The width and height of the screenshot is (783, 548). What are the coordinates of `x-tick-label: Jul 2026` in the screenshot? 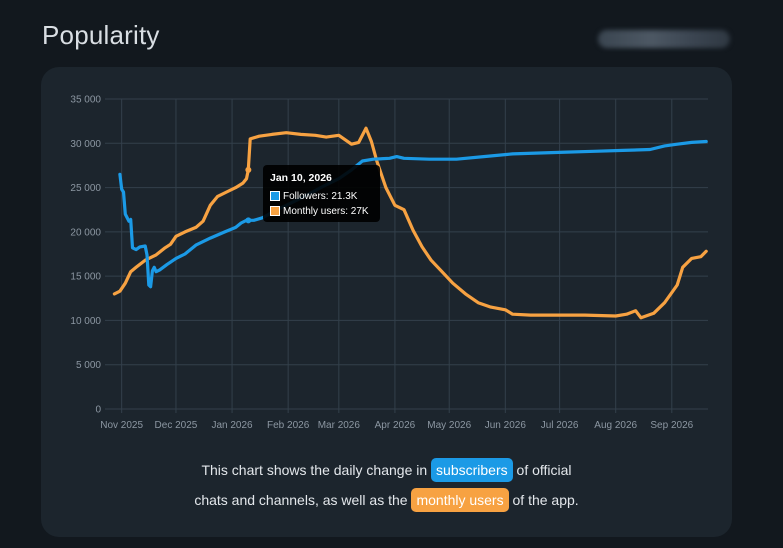 It's located at (560, 425).